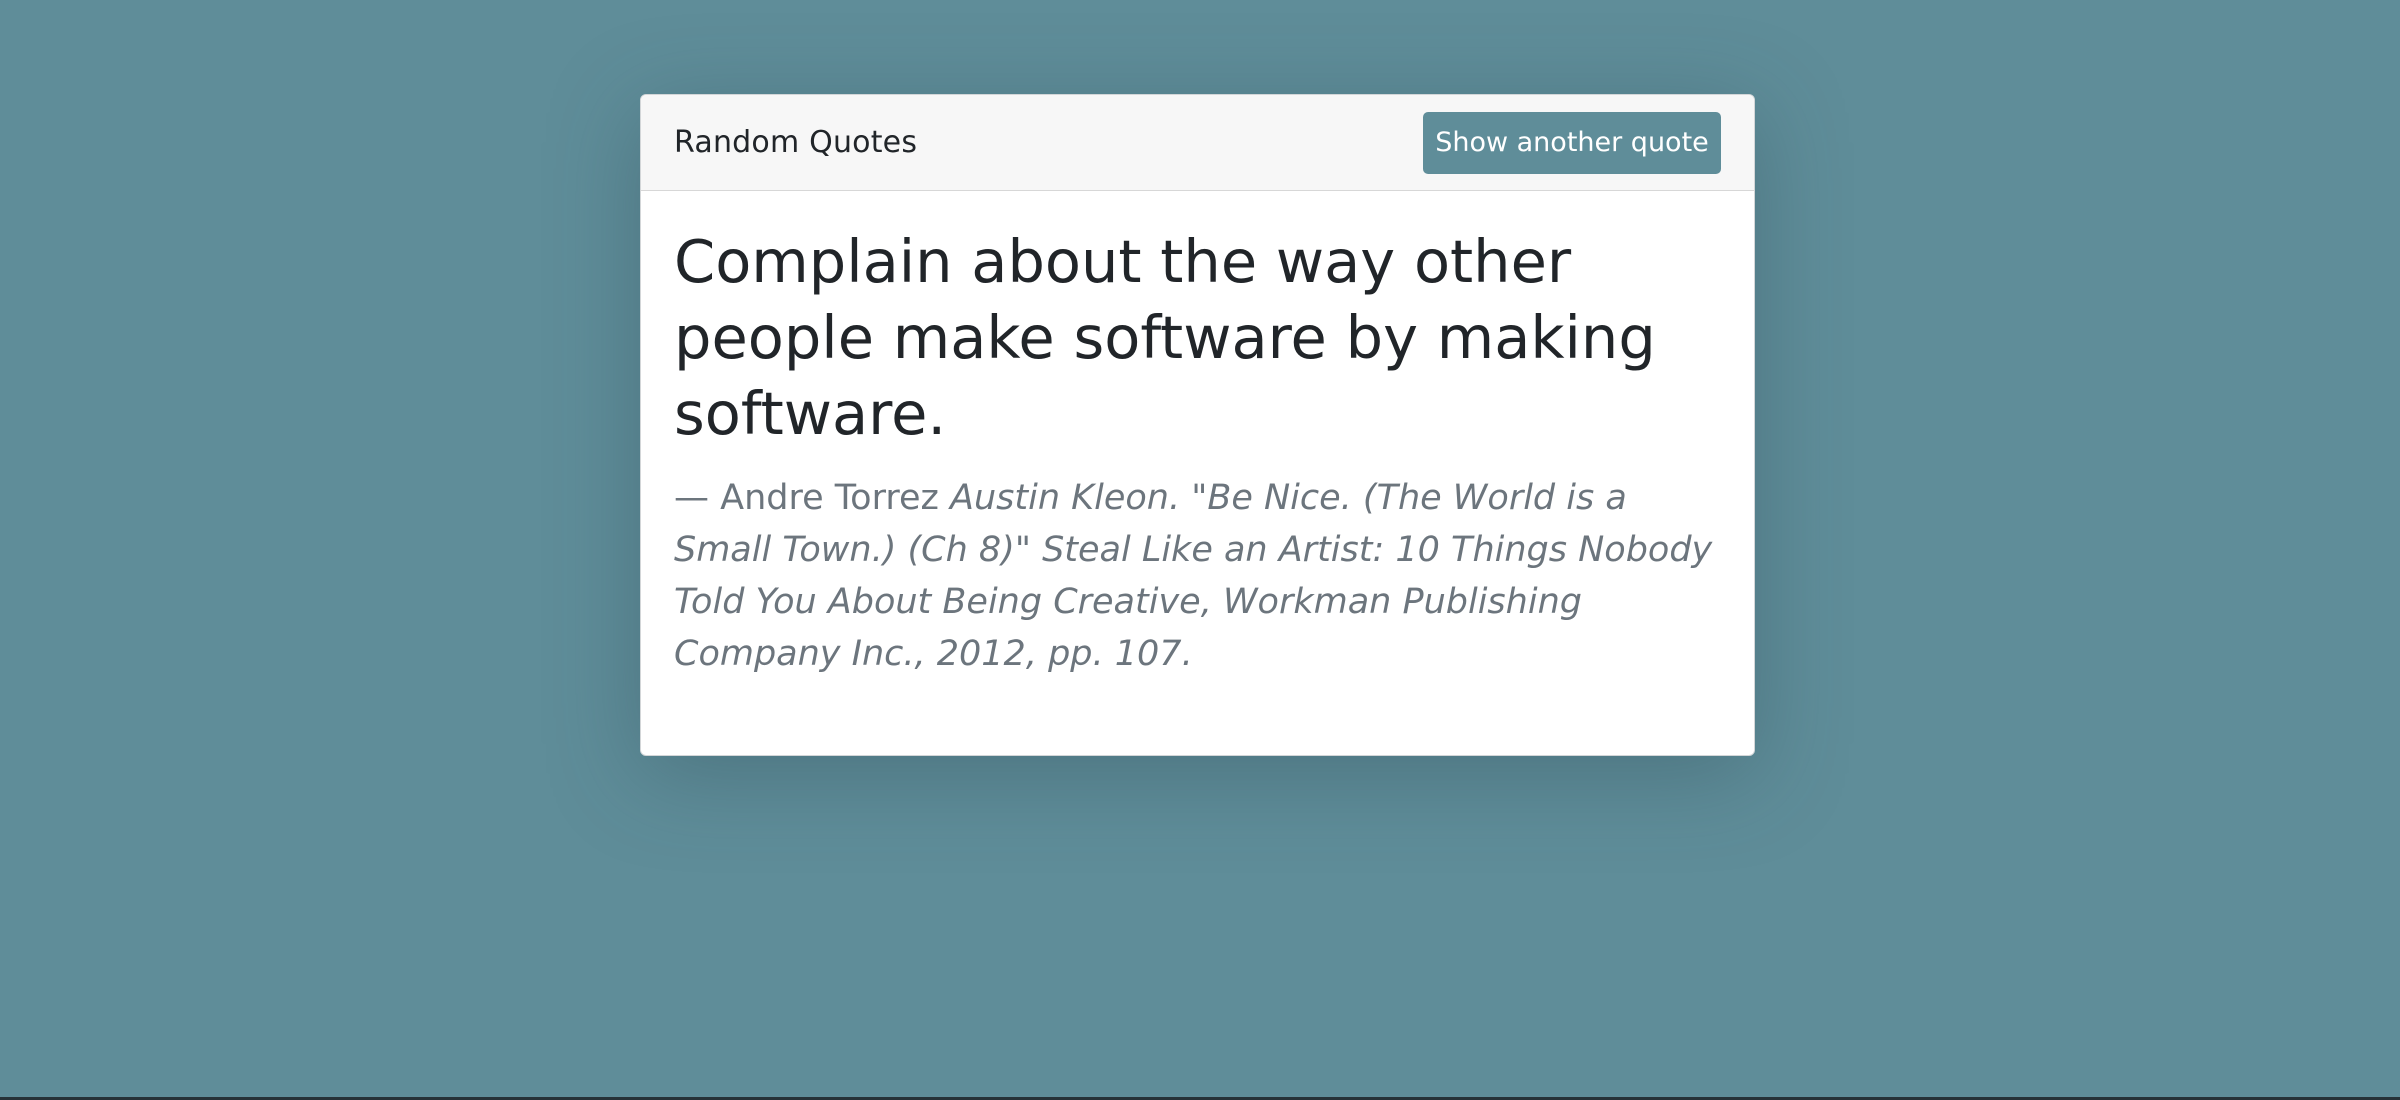 This screenshot has height=1100, width=2400. I want to click on show-another-quote-button: Show another quote, so click(1572, 142).